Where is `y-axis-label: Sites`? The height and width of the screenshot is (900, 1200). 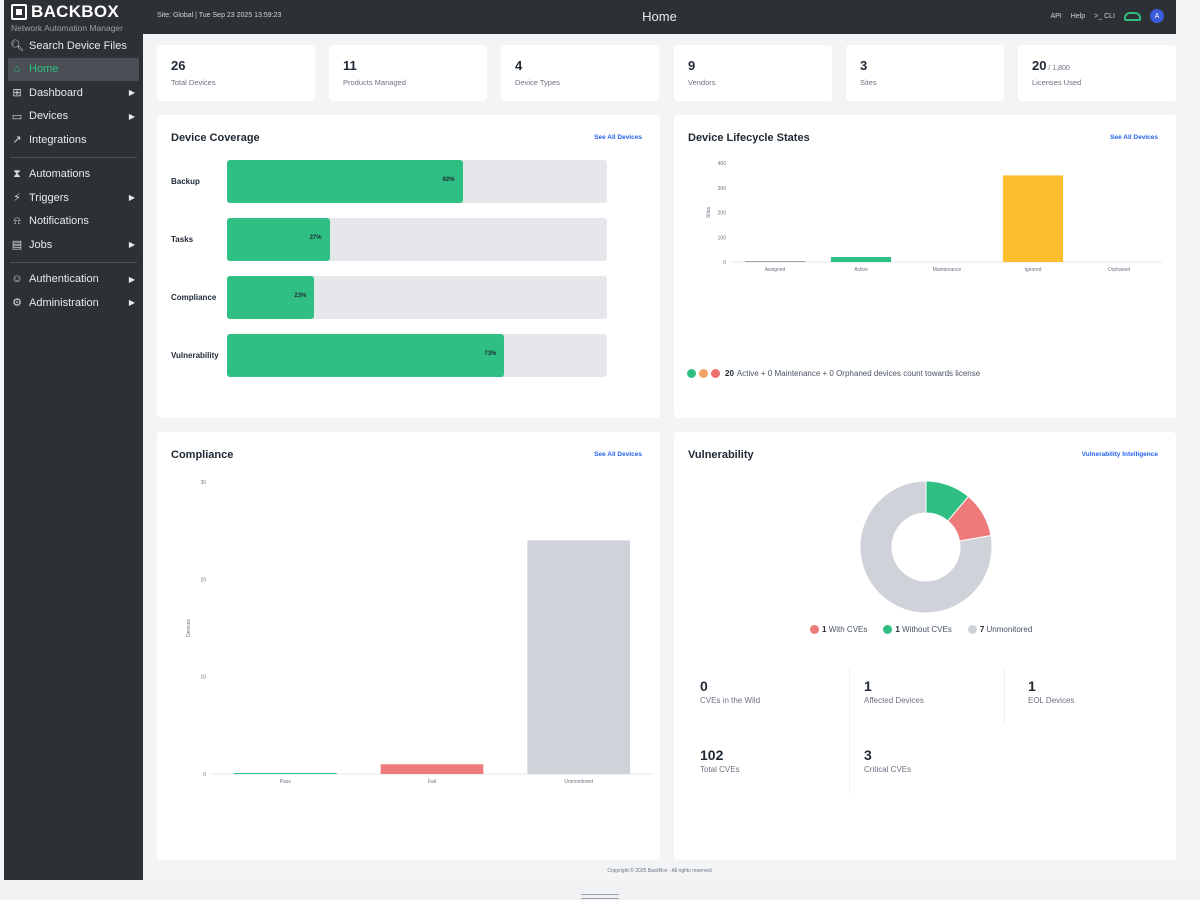
y-axis-label: Sites is located at coordinates (709, 212).